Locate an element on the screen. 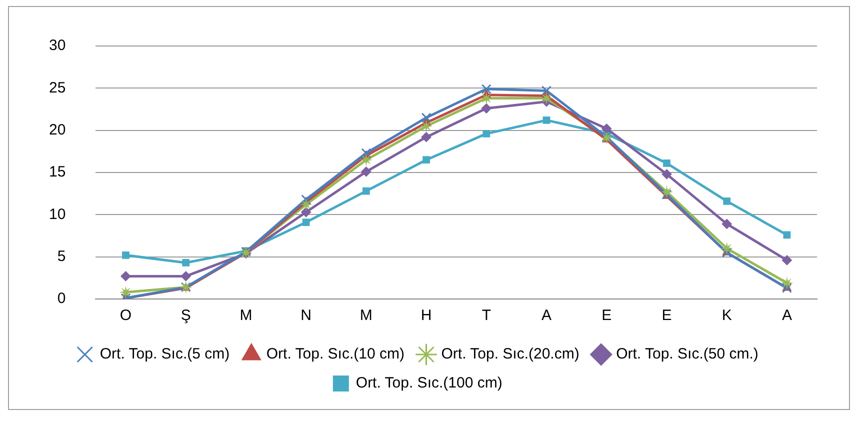 The image size is (857, 423). y-tick-label: 10 is located at coordinates (57, 214).